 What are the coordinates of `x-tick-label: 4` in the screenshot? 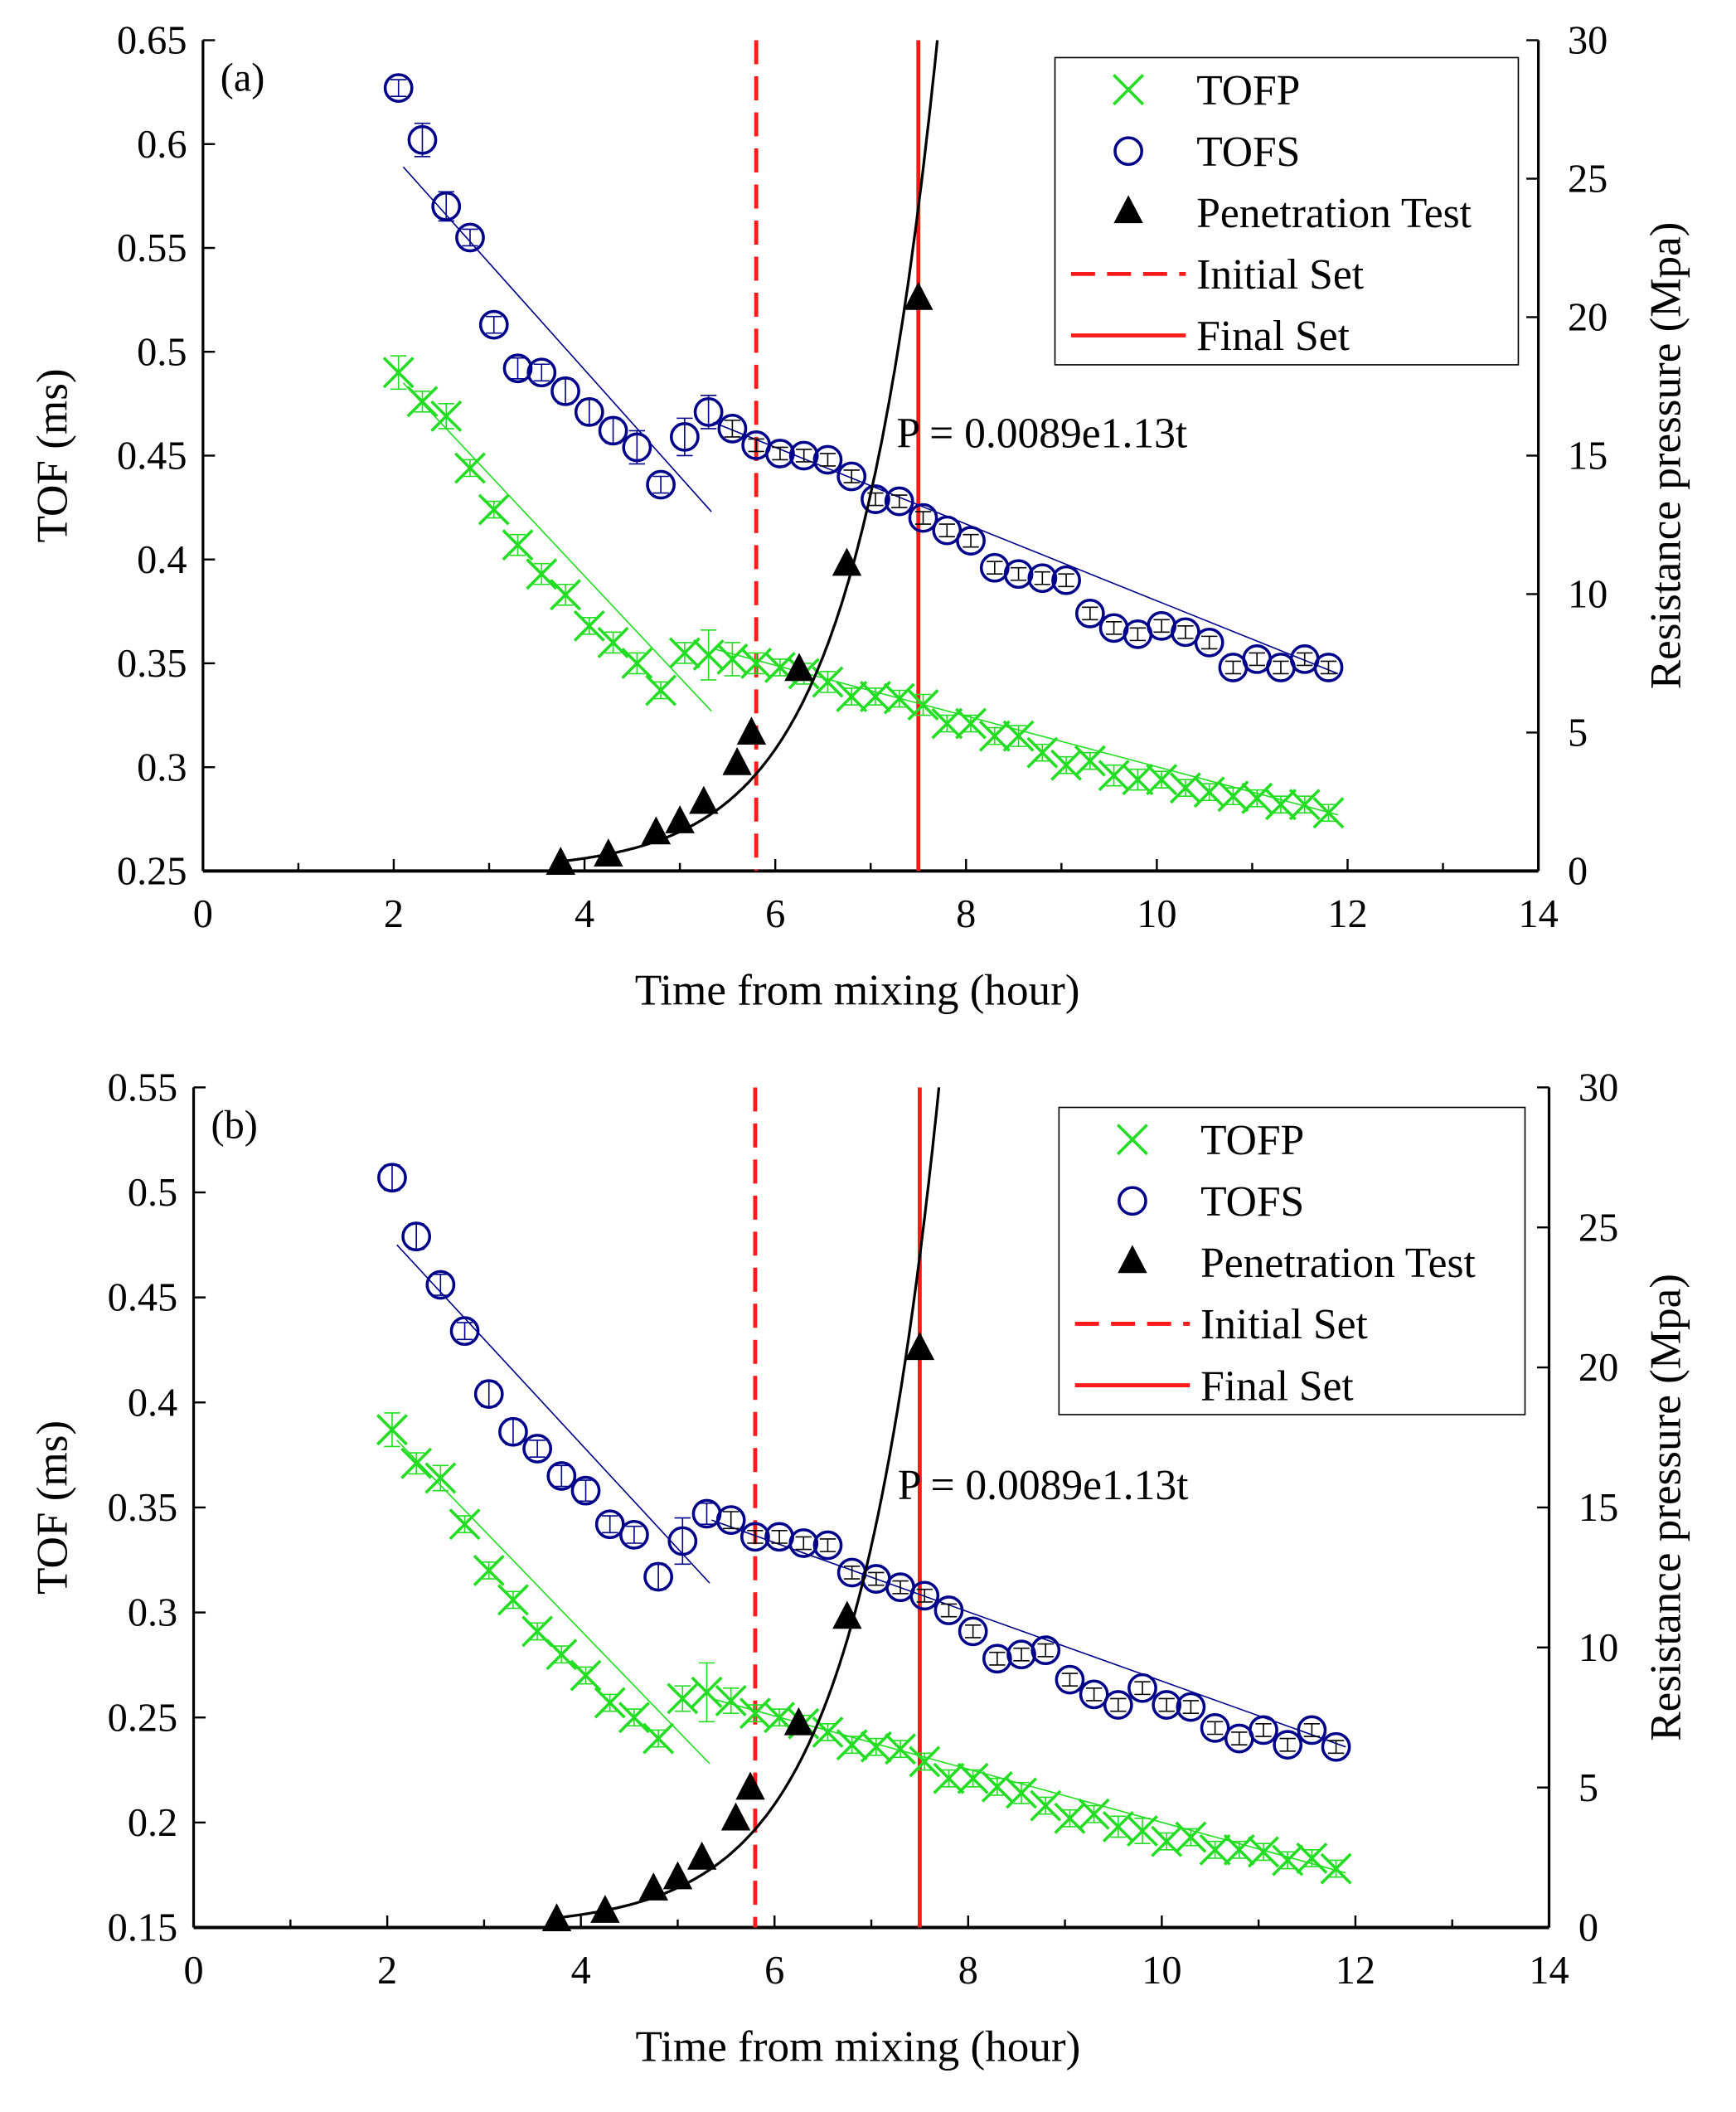 It's located at (581, 1971).